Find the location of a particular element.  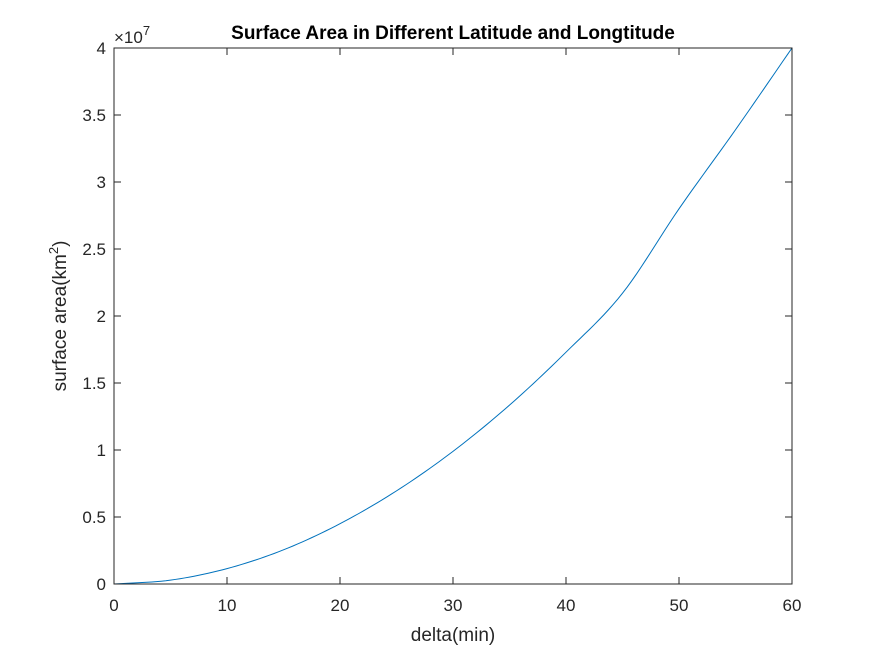

y-tick-label: 2.5 is located at coordinates (94, 249).